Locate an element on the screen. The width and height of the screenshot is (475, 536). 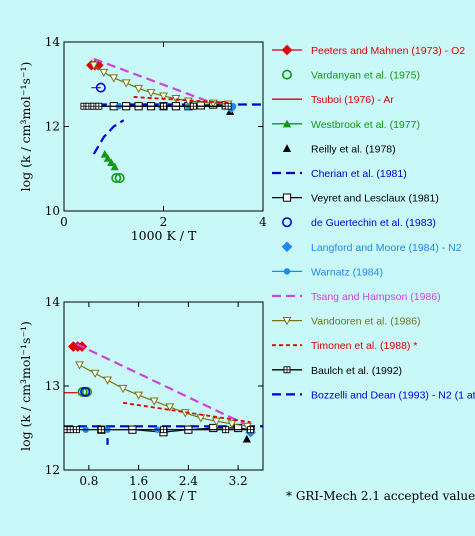
legend-item: Westbrook et al. (1977) is located at coordinates (346, 125).